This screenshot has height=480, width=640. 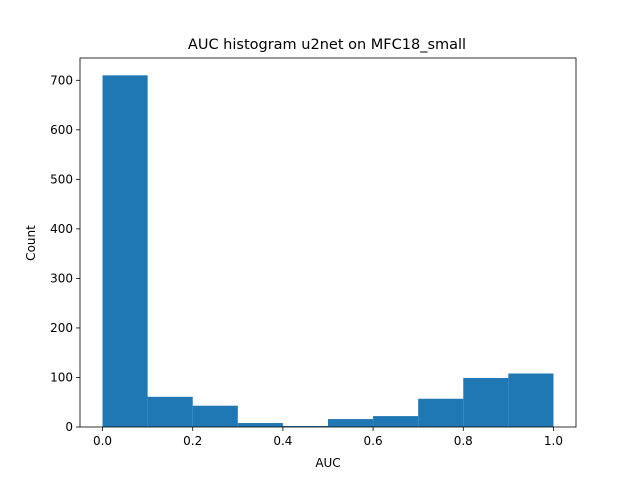 What do you see at coordinates (61, 229) in the screenshot?
I see `y-tick-label: 400` at bounding box center [61, 229].